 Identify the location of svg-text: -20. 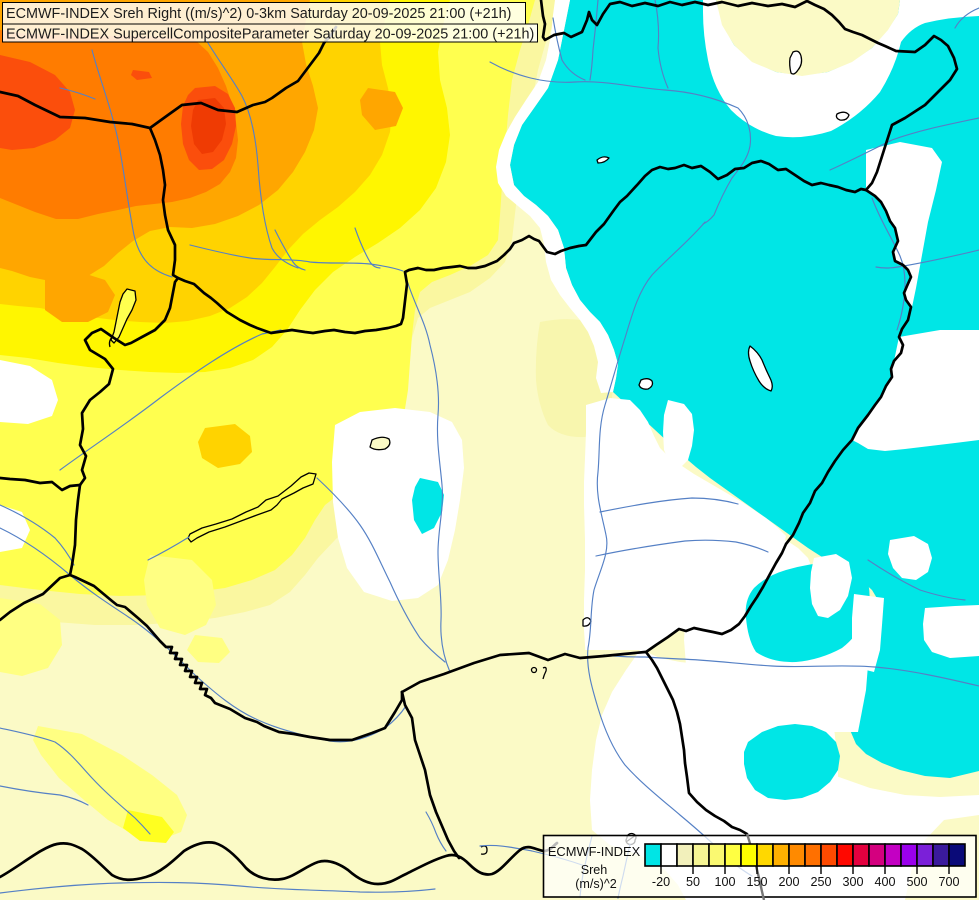
(661, 882).